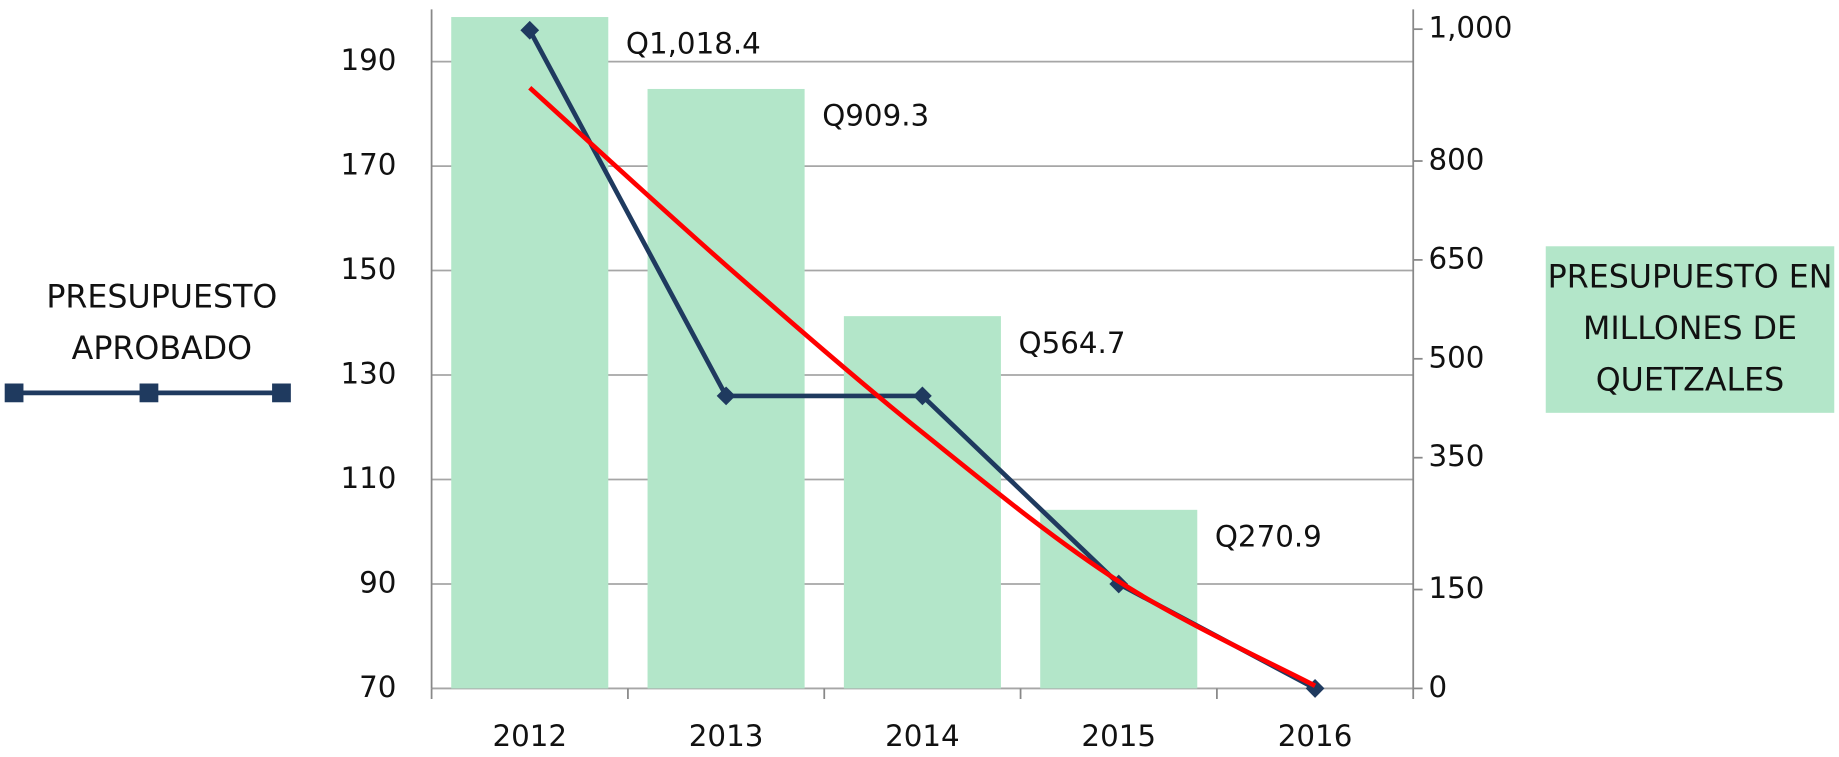 Image resolution: width=1839 pixels, height=757 pixels. What do you see at coordinates (368, 374) in the screenshot?
I see `y-tick-label: 130` at bounding box center [368, 374].